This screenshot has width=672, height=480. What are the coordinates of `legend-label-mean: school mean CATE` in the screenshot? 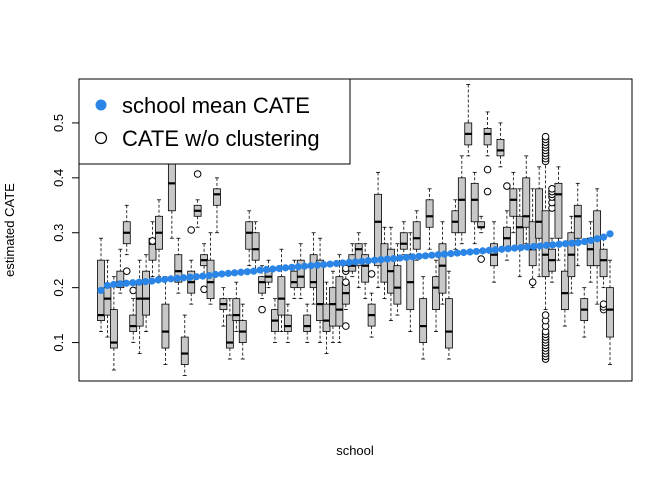 It's located at (216, 105).